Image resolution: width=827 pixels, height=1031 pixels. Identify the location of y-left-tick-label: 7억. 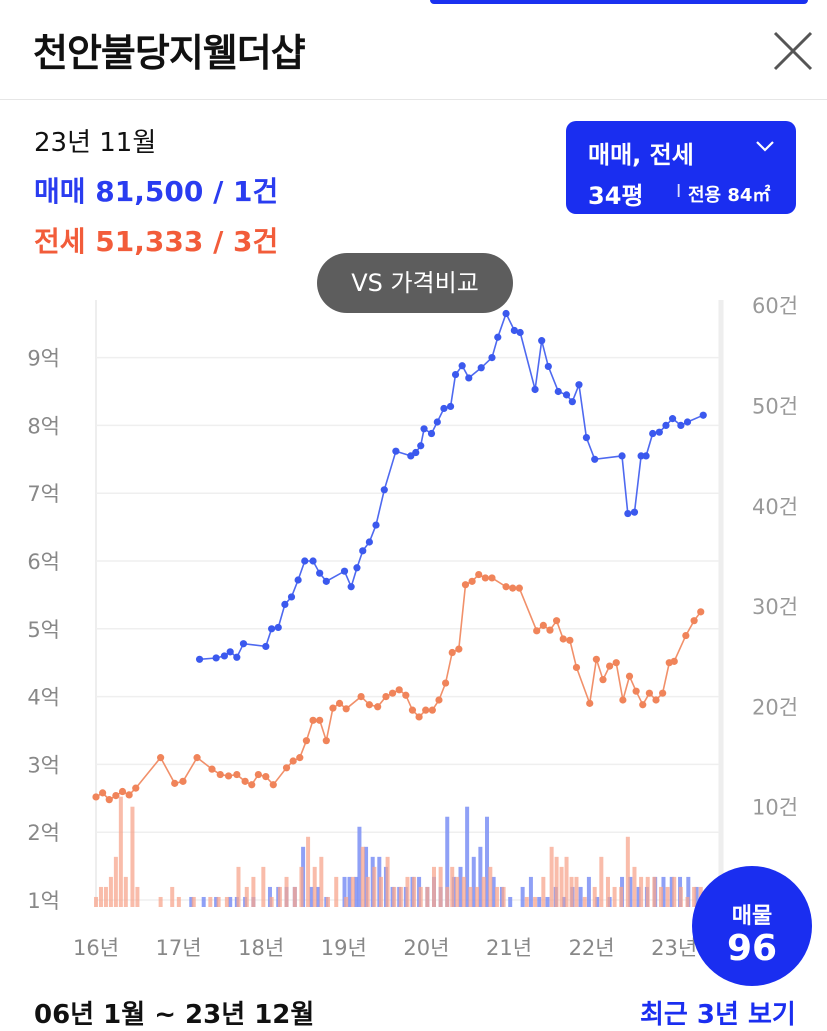
(43, 494).